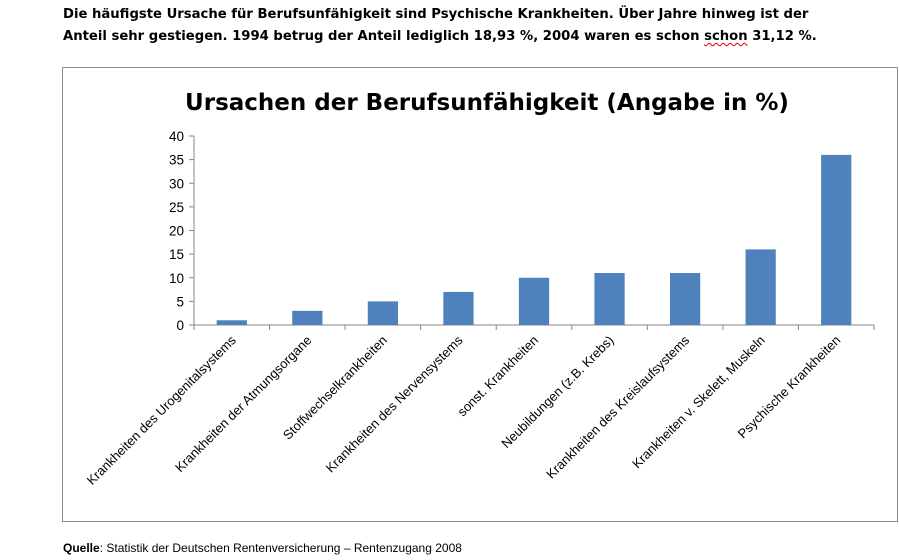  I want to click on x-tick-label: Krankheiten der Atmungsorgane, so click(243, 404).